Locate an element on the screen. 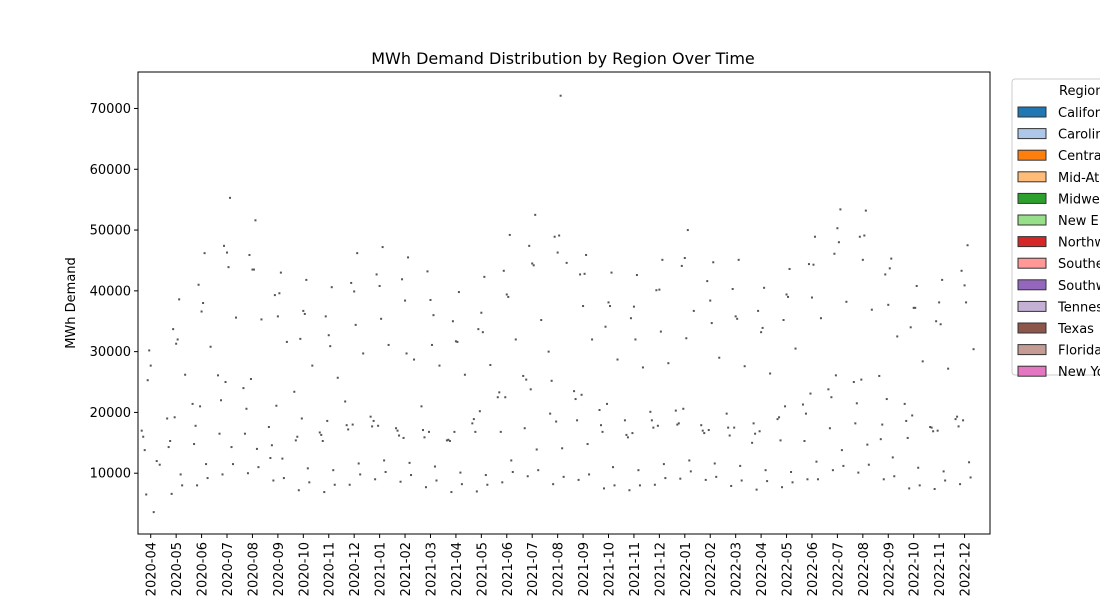 The height and width of the screenshot is (600, 1100). legend-entry-label: Califor is located at coordinates (1079, 113).